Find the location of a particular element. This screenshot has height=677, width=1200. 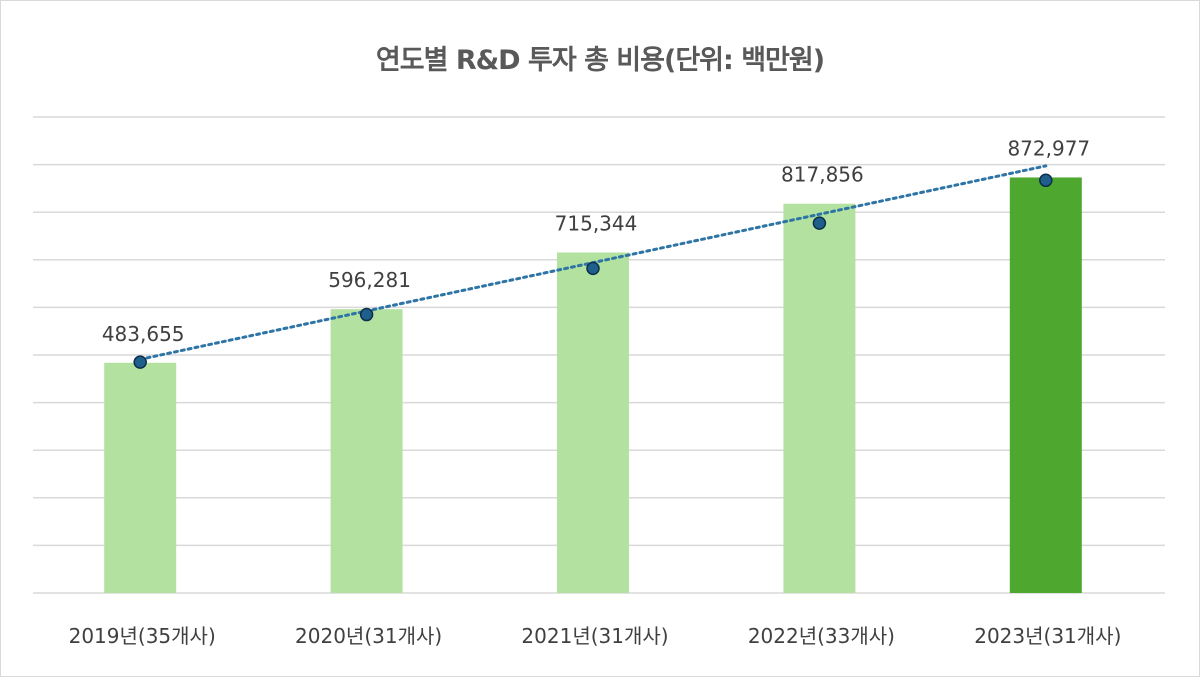

data-label: 483,655 is located at coordinates (143, 334).